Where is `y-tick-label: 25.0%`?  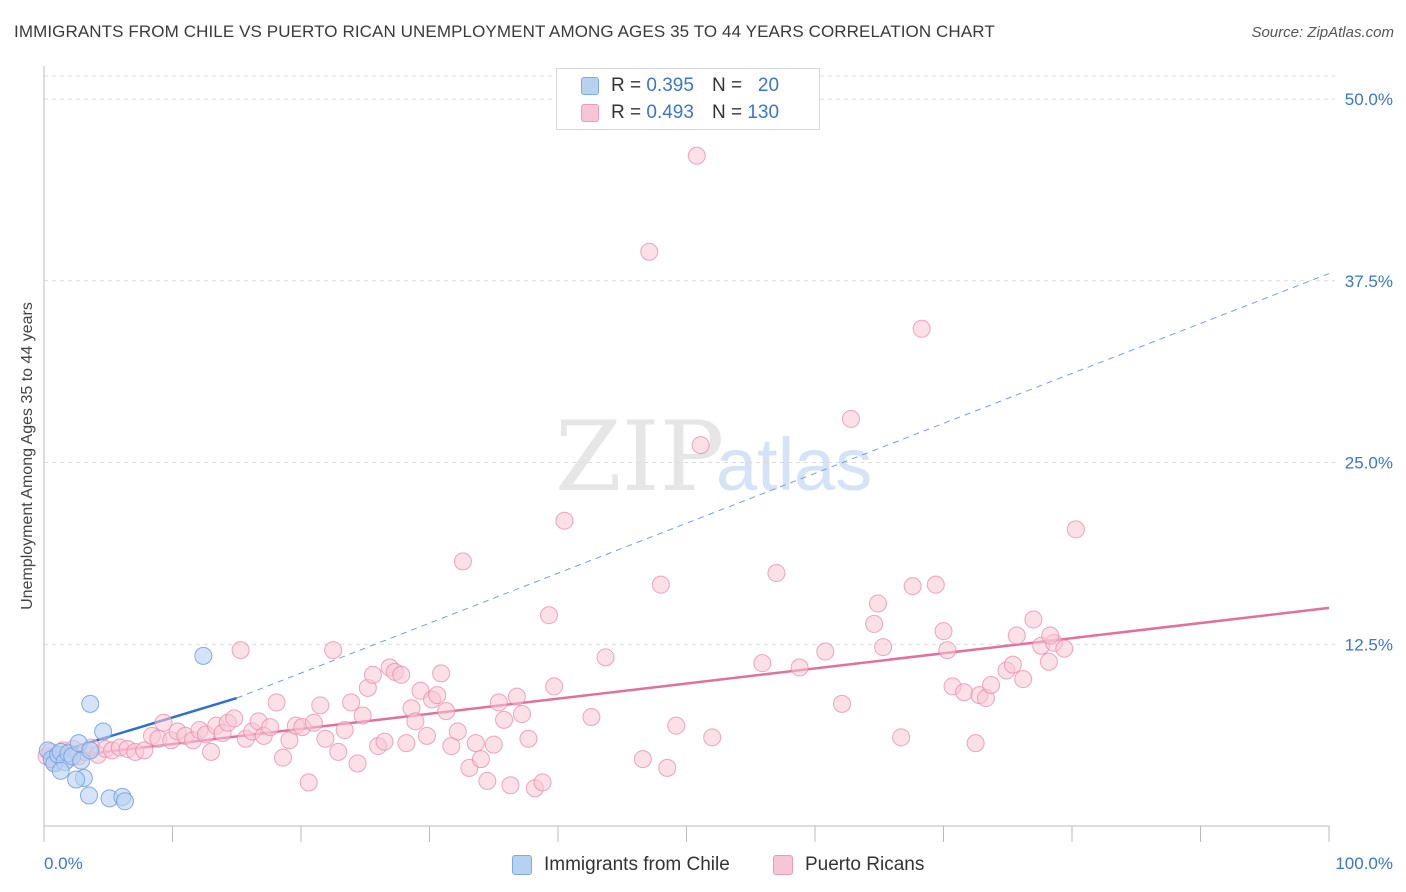
y-tick-label: 25.0% is located at coordinates (1369, 463).